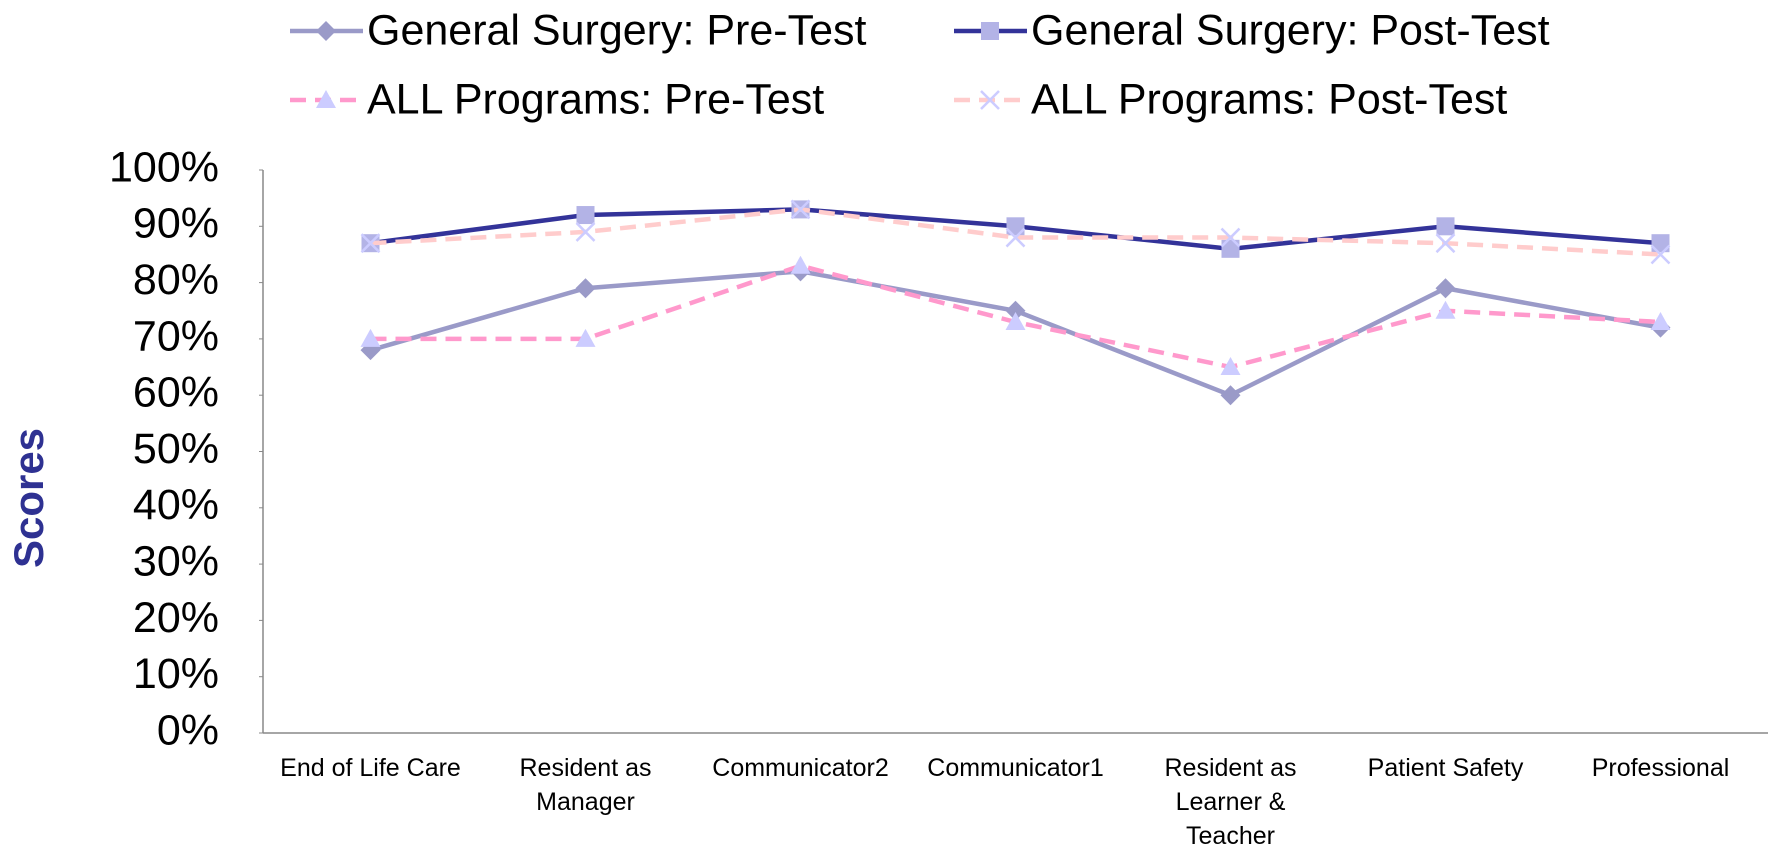 Image resolution: width=1781 pixels, height=849 pixels. What do you see at coordinates (1230, 801) in the screenshot?
I see `x-tick-label: Resident as Learner & Teacher` at bounding box center [1230, 801].